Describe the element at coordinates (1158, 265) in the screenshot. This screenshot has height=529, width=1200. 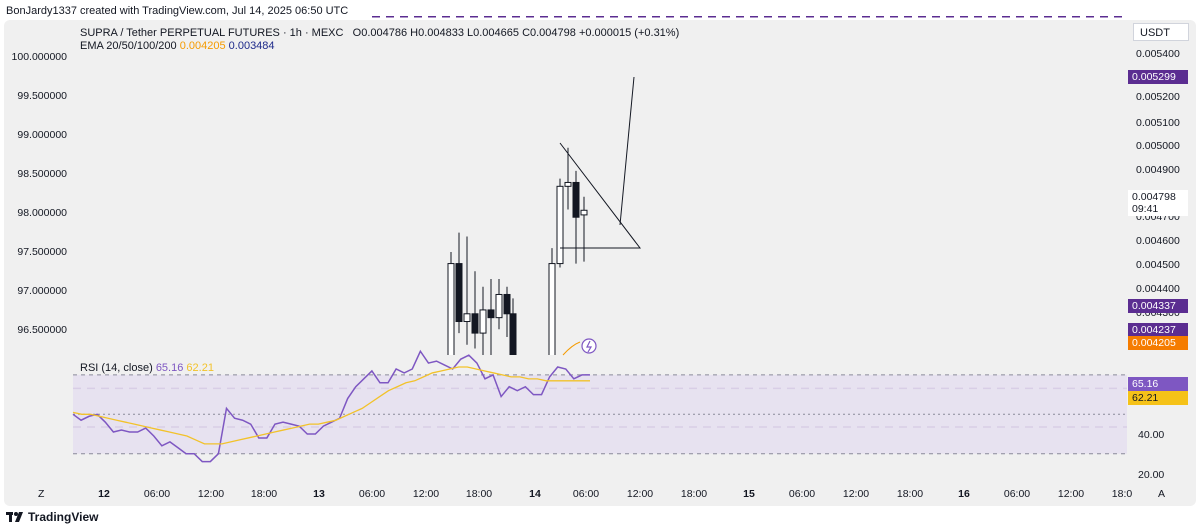
I see `right-axis-tick: 0.004500` at that location.